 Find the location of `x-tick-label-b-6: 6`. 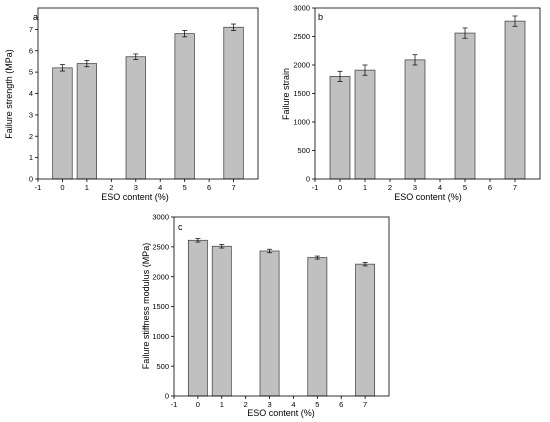

x-tick-label-b-6: 6 is located at coordinates (490, 187).